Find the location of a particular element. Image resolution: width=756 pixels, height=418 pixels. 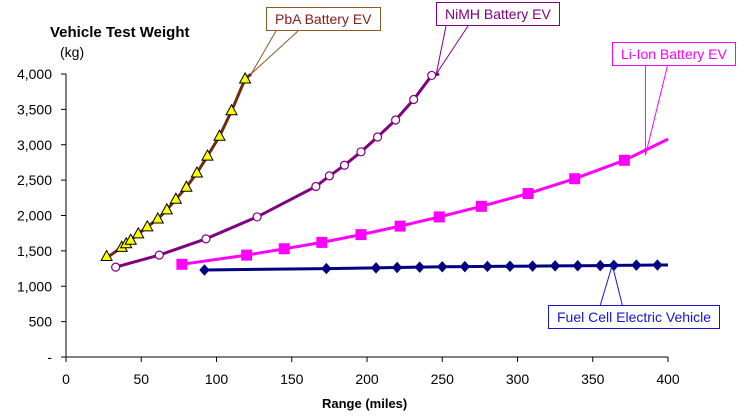

x-tick-label: 50 is located at coordinates (141, 379).